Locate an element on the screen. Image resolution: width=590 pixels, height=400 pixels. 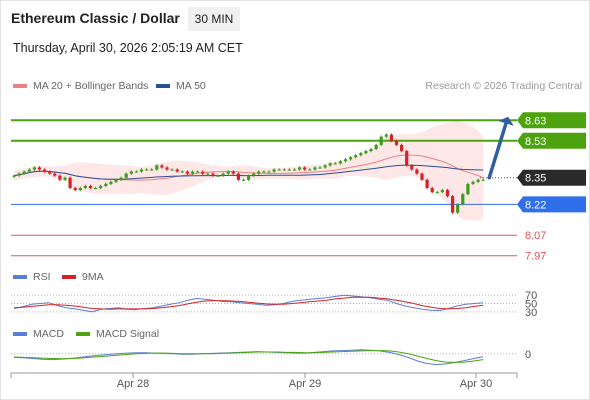
macd-signal-label: MACD Signal is located at coordinates (128, 334).